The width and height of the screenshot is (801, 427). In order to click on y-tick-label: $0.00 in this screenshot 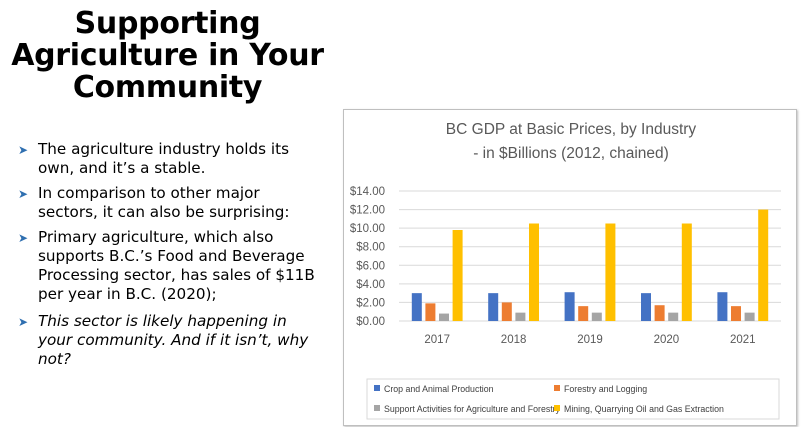, I will do `click(370, 322)`.